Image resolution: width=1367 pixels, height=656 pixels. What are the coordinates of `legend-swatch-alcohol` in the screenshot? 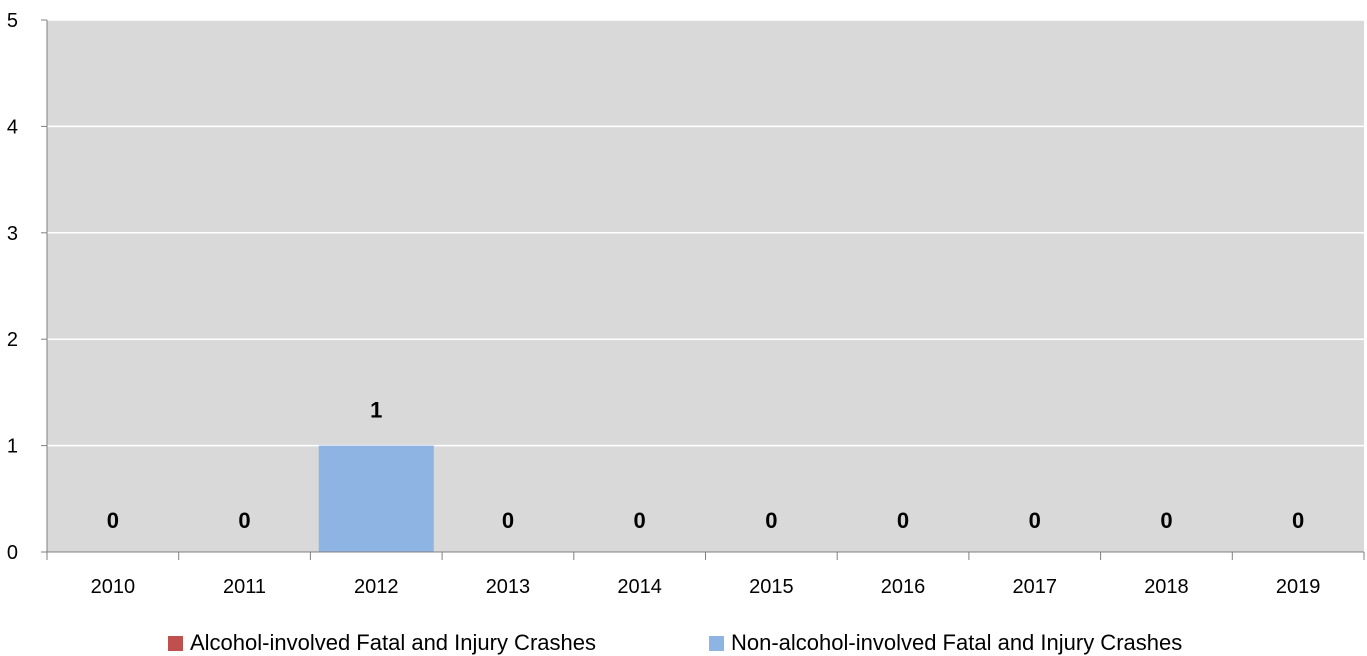 It's located at (175, 643).